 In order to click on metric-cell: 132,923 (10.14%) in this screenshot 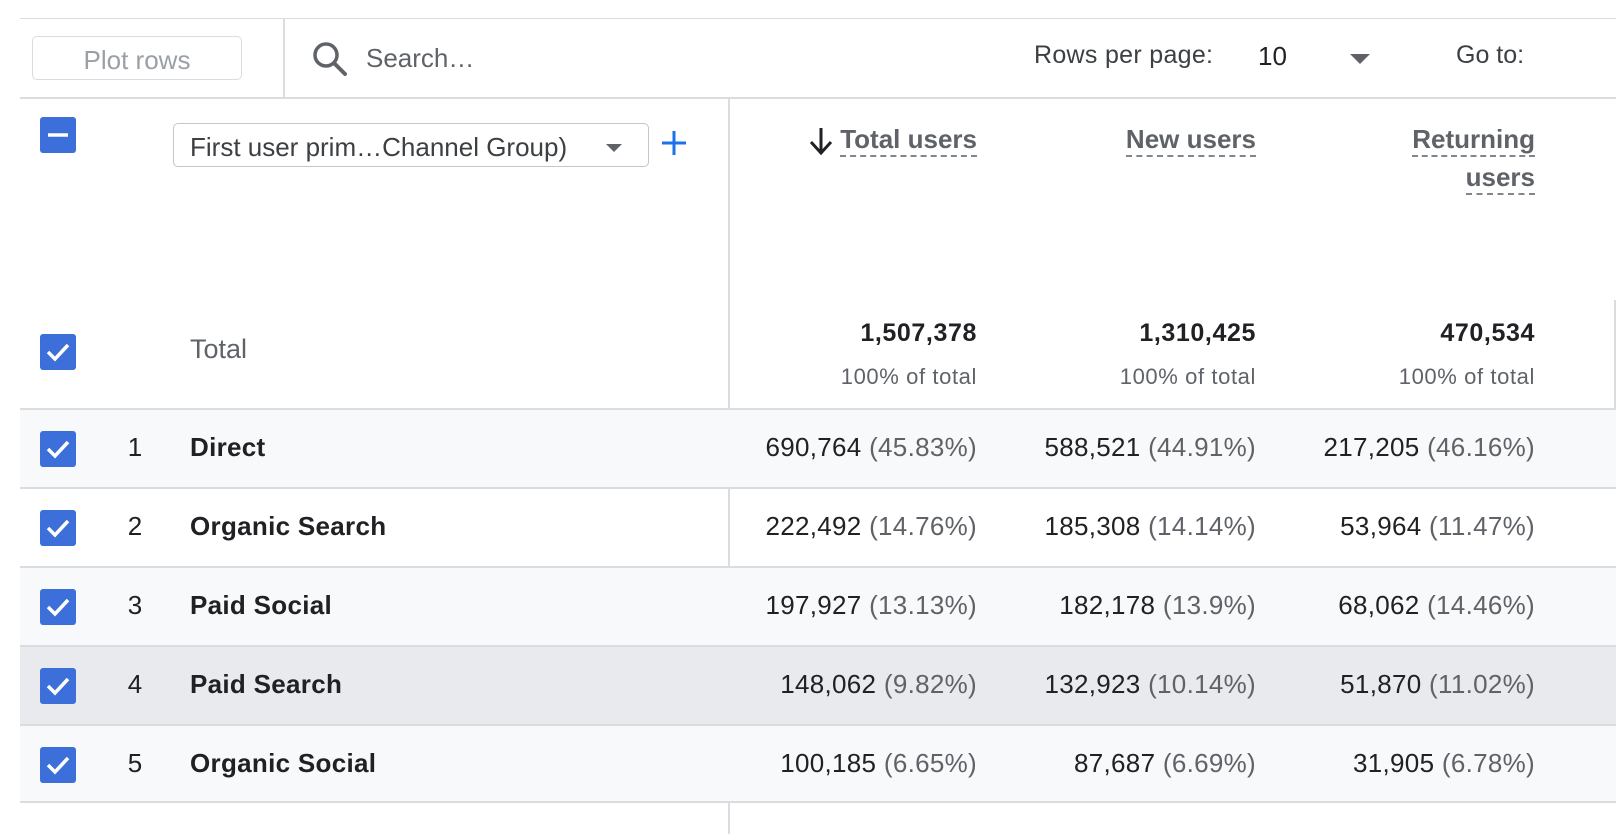, I will do `click(1126, 684)`.